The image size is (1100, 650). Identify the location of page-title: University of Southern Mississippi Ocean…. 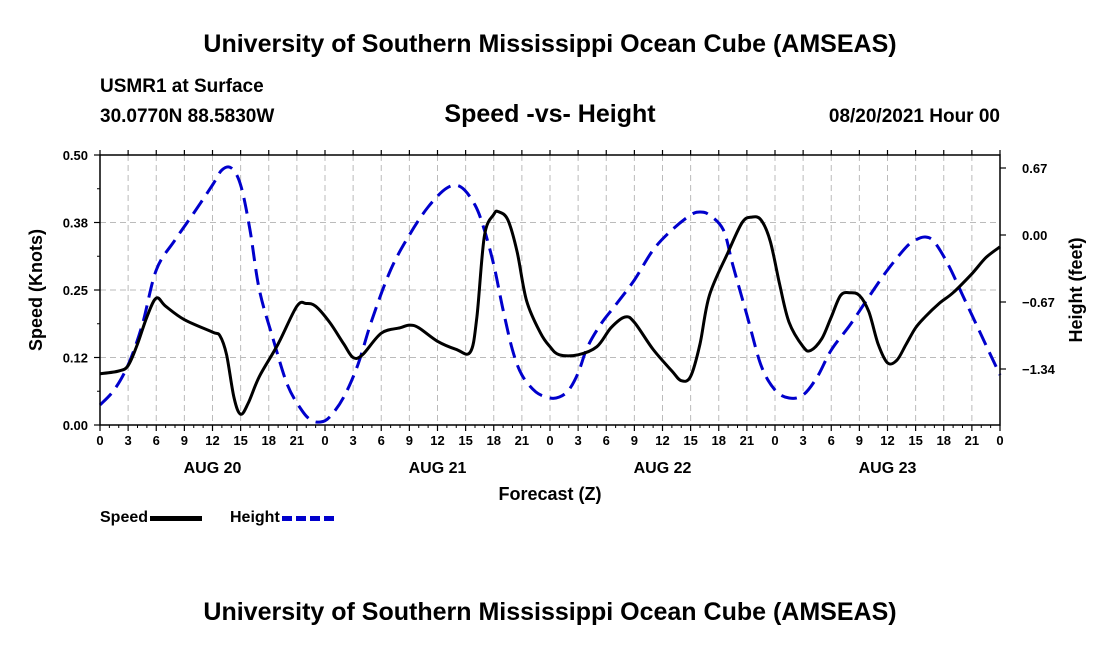
(550, 44).